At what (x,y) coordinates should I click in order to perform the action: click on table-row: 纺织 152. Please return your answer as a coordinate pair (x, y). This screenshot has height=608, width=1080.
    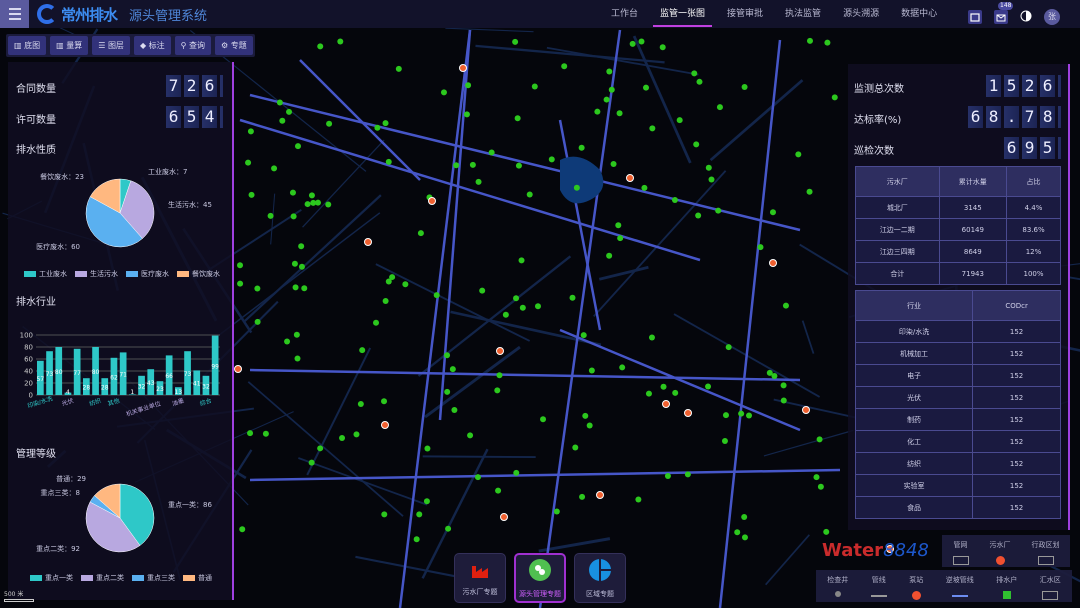
    Looking at the image, I should click on (957, 463).